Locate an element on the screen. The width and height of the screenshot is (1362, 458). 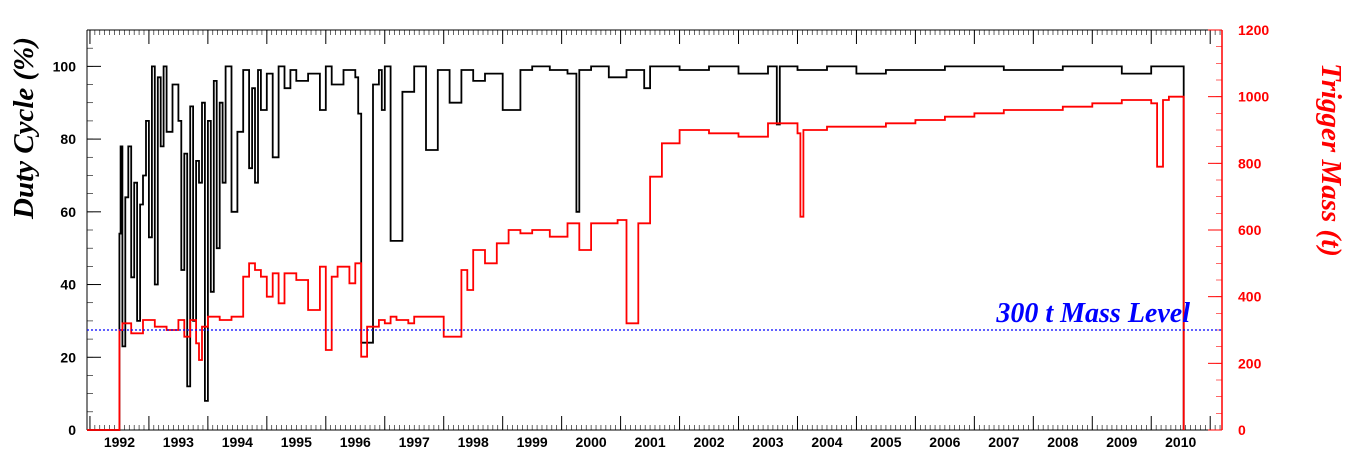
x-tick-label: 2008 is located at coordinates (1062, 442).